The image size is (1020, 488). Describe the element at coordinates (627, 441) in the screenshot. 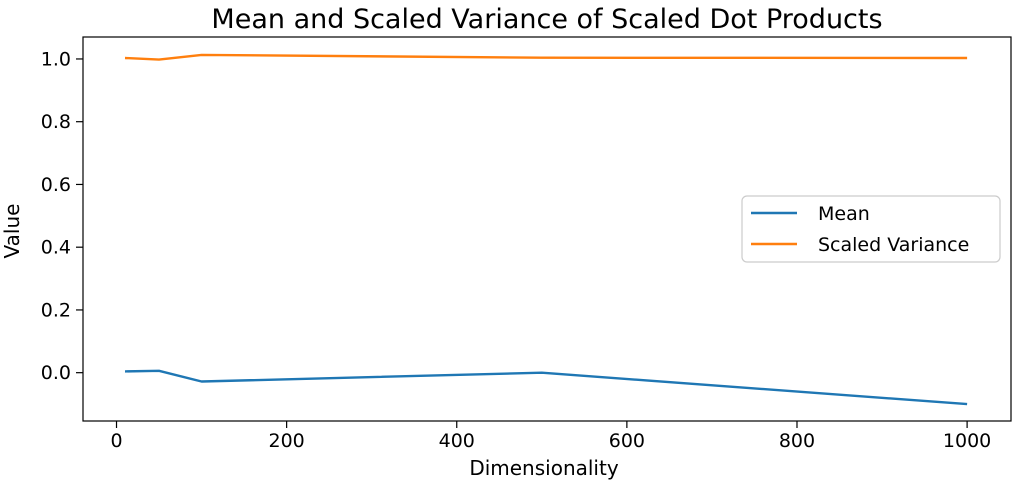

I see `x-tick-label: 600` at that location.